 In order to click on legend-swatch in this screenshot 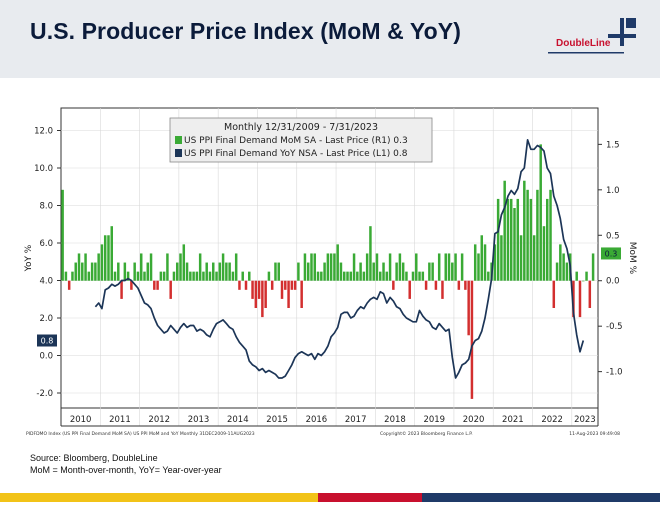, I will do `click(178, 140)`.